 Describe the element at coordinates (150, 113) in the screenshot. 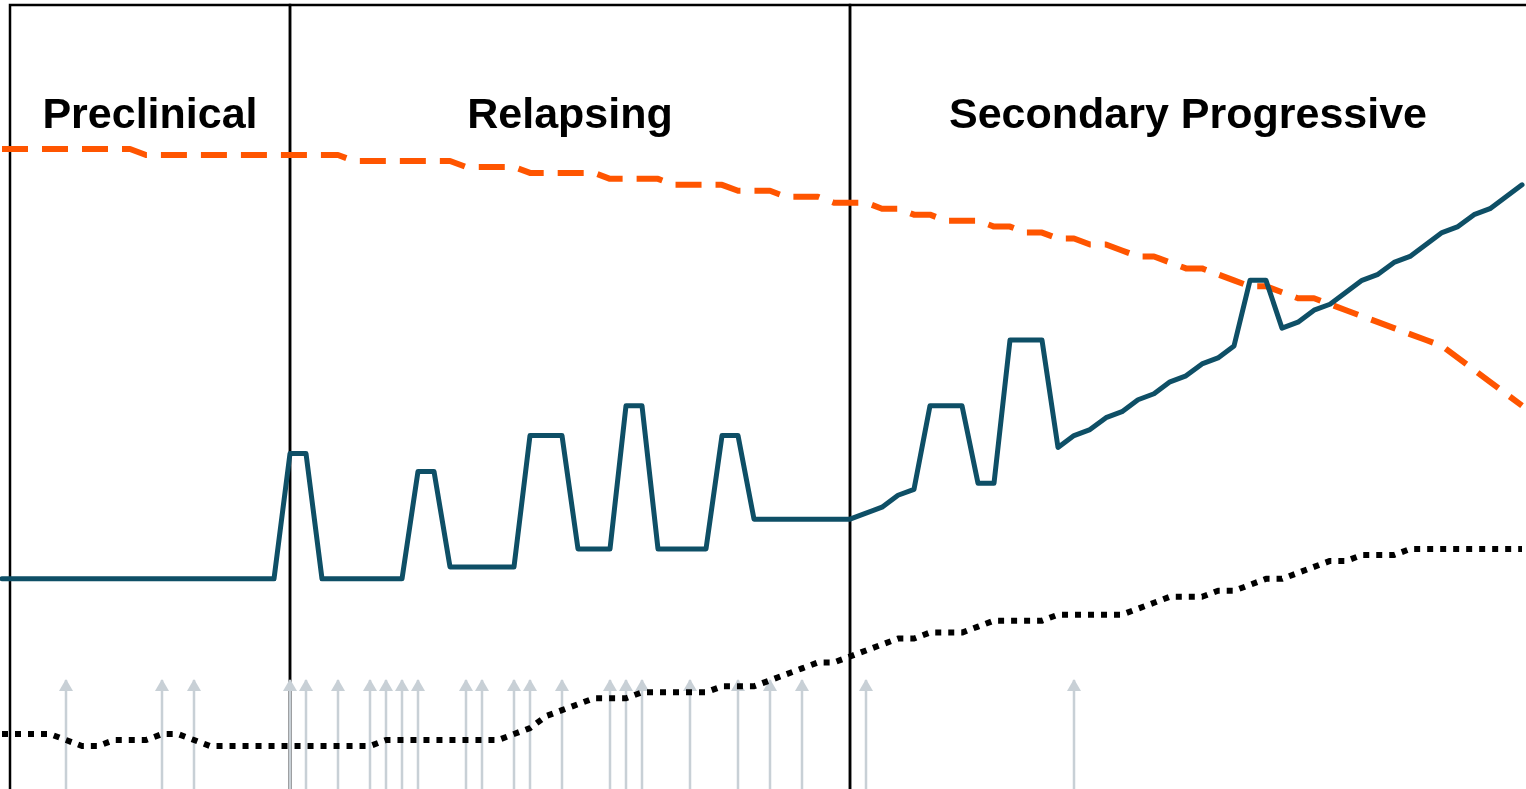

I see `text: Preclinical` at that location.